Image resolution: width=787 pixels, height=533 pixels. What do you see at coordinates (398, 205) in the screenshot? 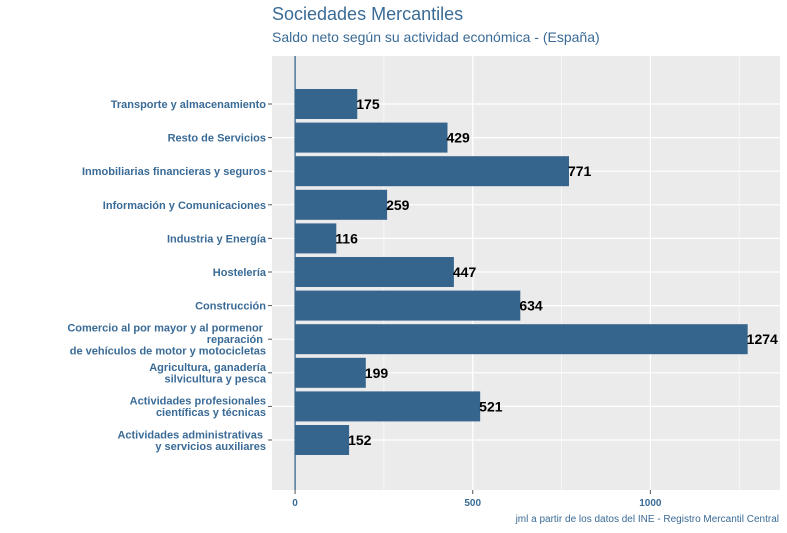
I see `value-label: 259` at bounding box center [398, 205].